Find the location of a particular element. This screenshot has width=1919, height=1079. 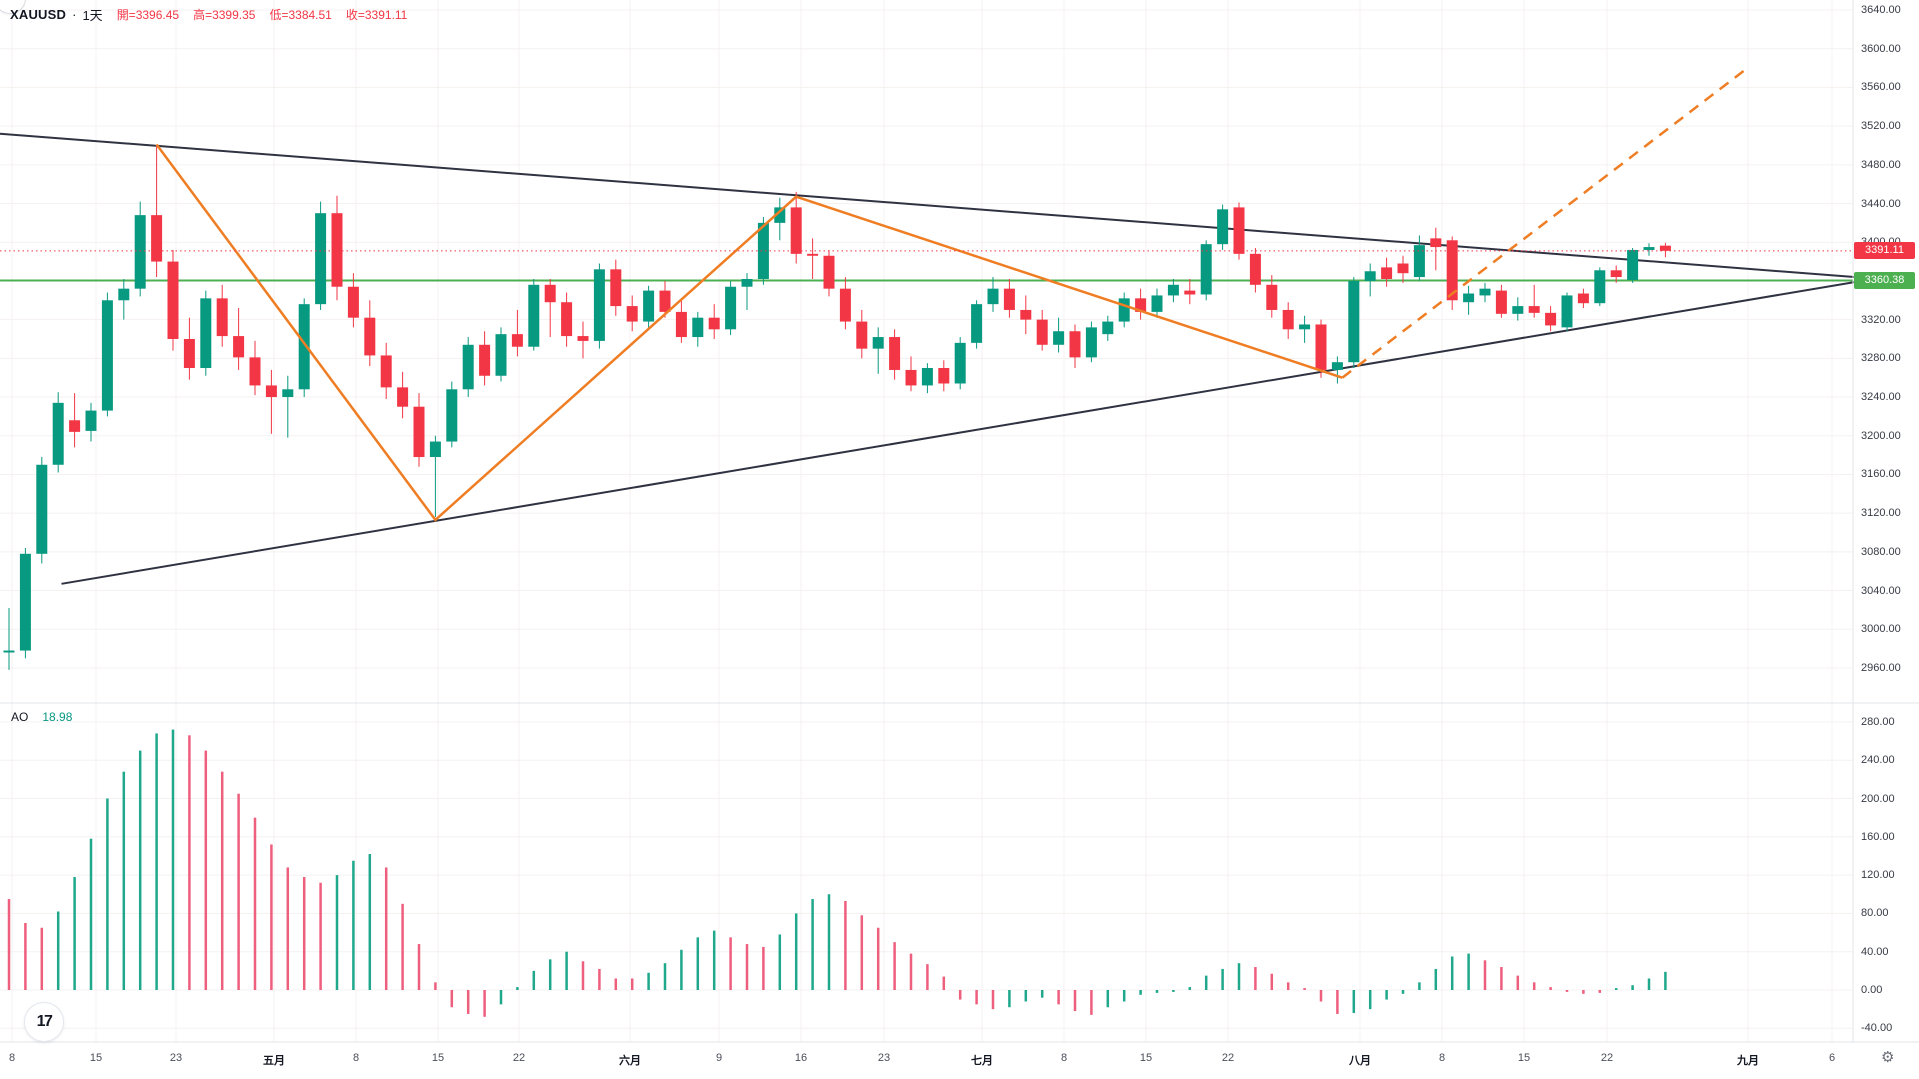

time-axis-label: 23 is located at coordinates (176, 1058).